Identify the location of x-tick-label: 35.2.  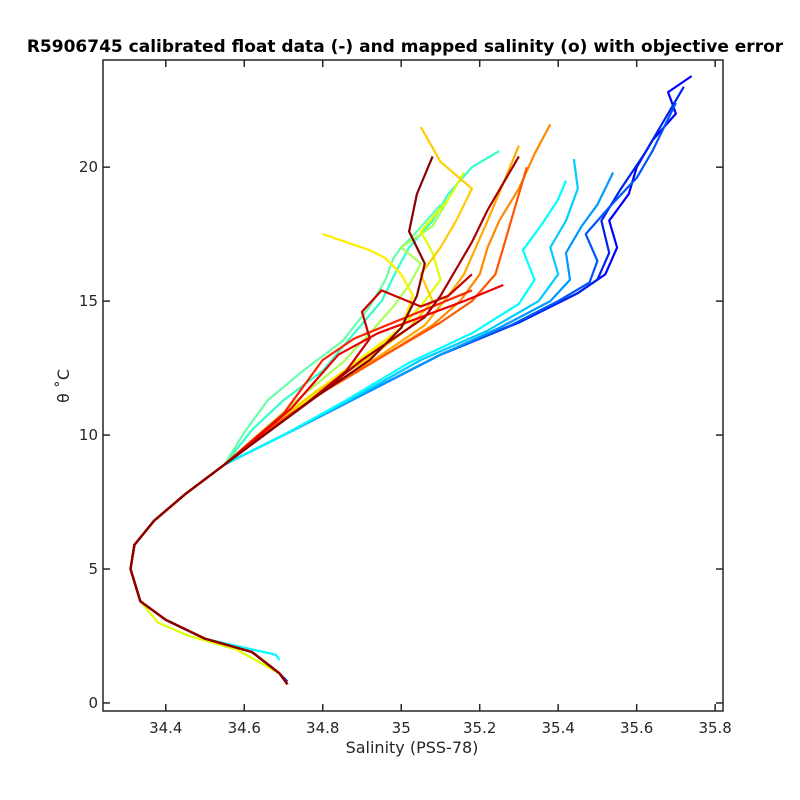
(479, 728).